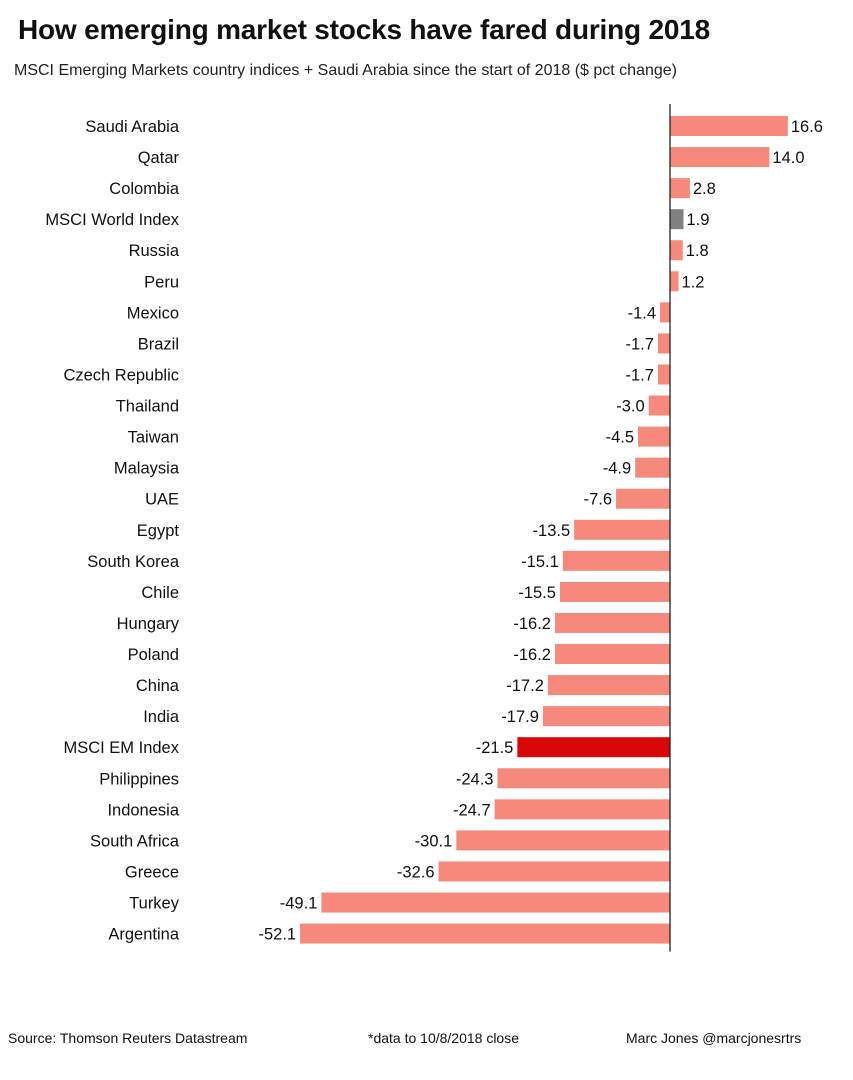  I want to click on category-label: Malaysia, so click(147, 469).